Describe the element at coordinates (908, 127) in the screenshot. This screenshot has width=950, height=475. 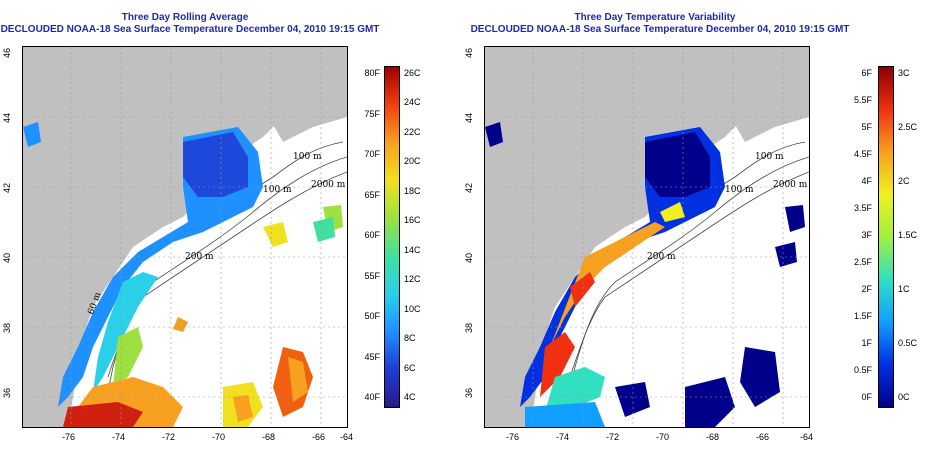
I see `colorbar-label: 2.5C` at that location.